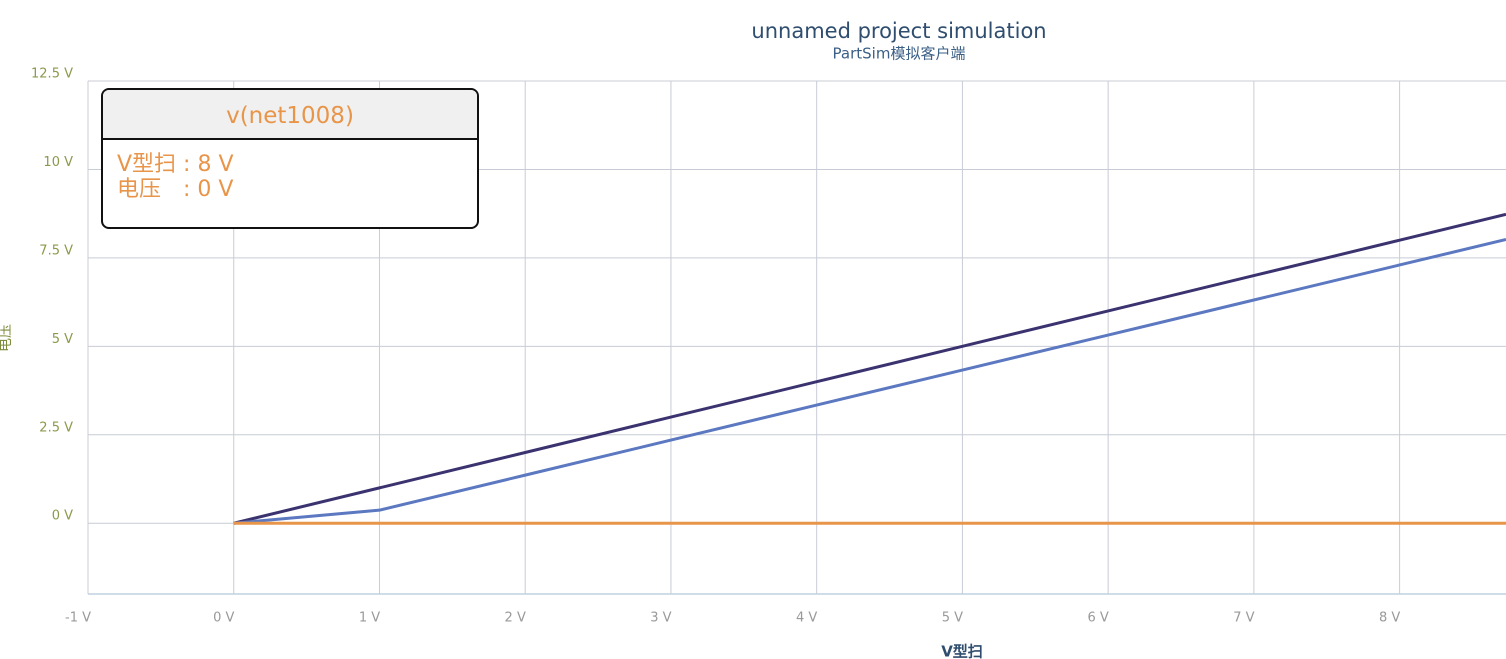 The image size is (1506, 659). I want to click on x-tick-label: 2 V, so click(515, 618).